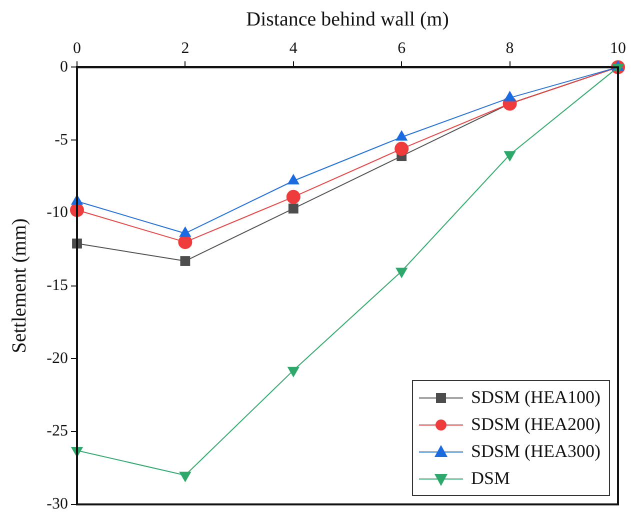 This screenshot has width=631, height=517. What do you see at coordinates (57, 358) in the screenshot?
I see `y-tick-label: -20` at bounding box center [57, 358].